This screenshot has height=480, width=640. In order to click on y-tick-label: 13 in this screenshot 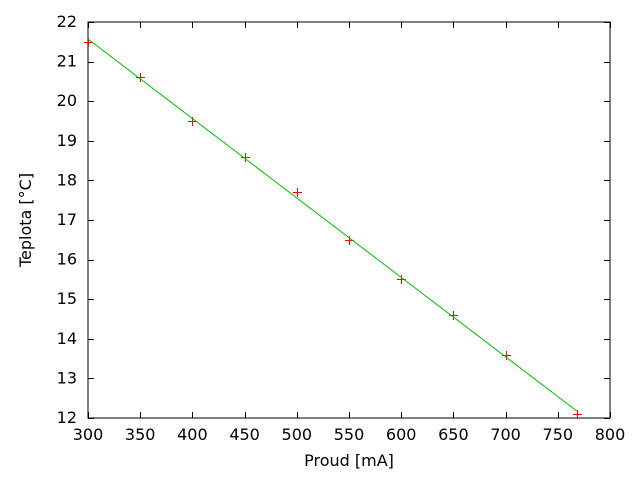, I will do `click(67, 377)`.